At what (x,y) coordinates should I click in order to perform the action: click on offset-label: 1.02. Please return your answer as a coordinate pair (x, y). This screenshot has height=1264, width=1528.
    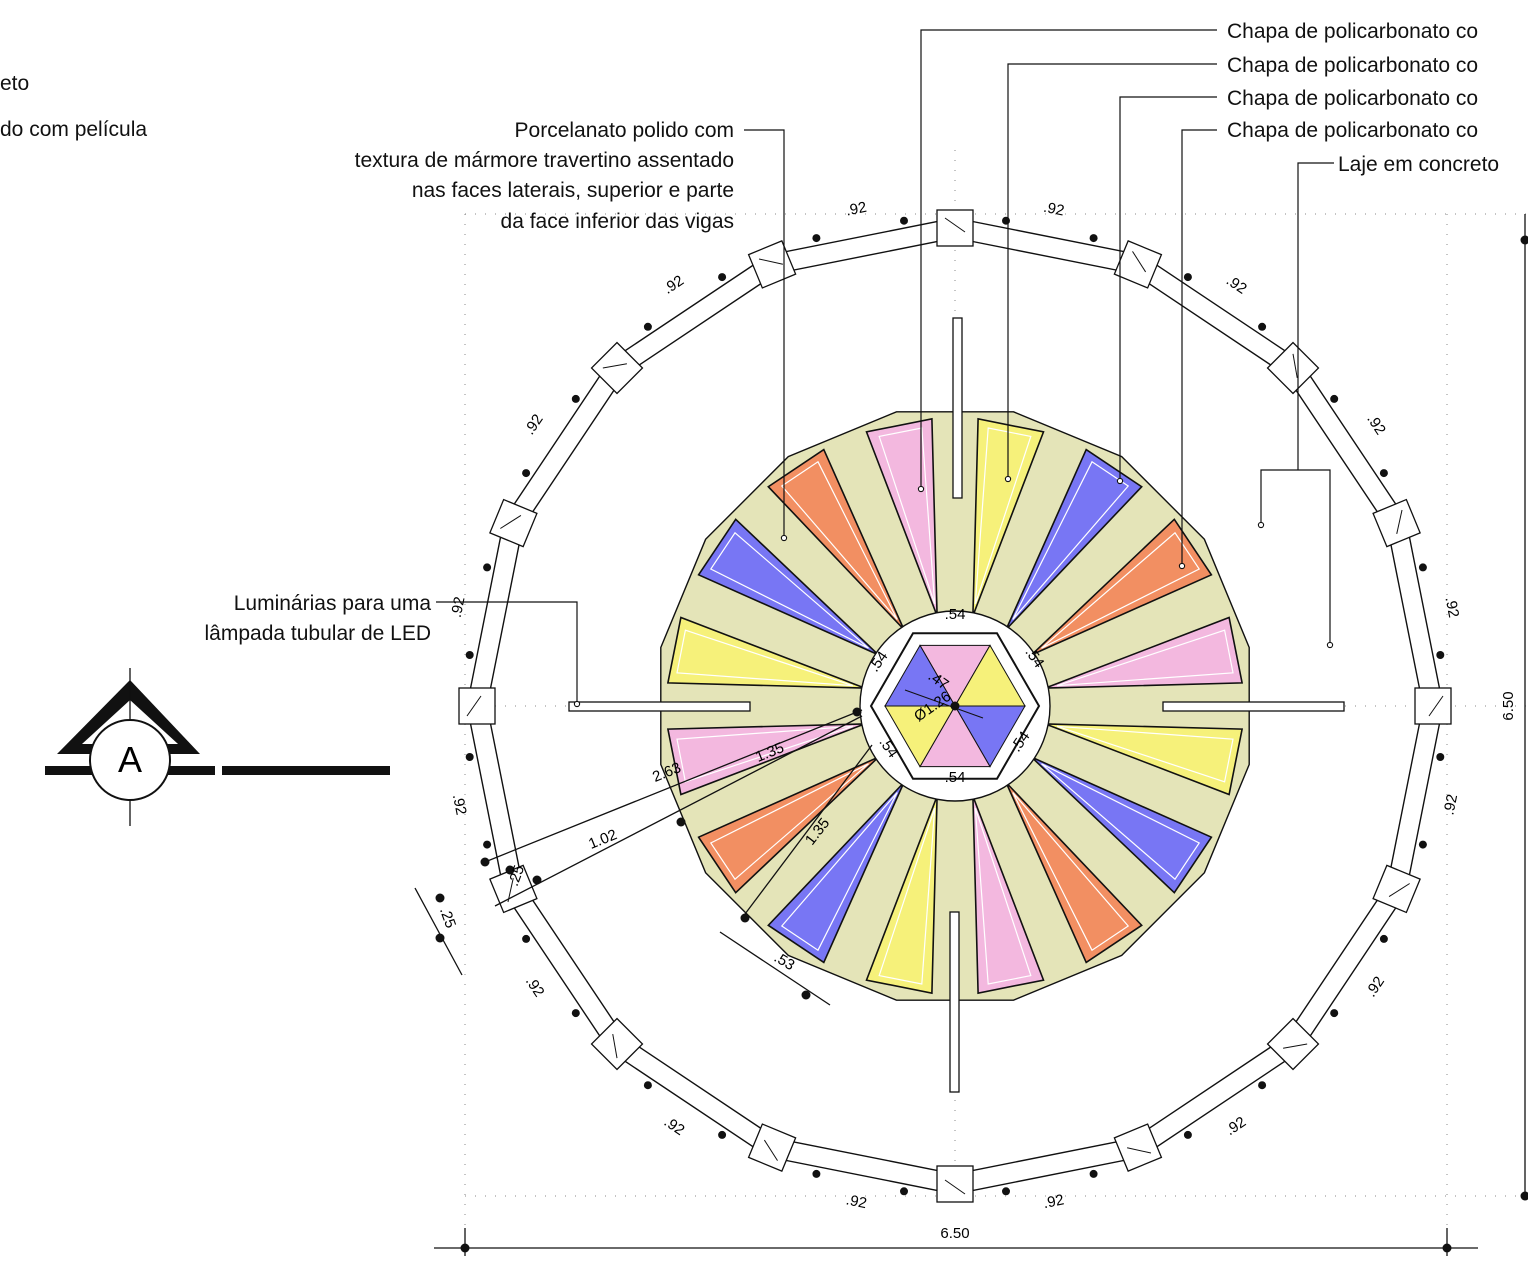
    Looking at the image, I should click on (602, 839).